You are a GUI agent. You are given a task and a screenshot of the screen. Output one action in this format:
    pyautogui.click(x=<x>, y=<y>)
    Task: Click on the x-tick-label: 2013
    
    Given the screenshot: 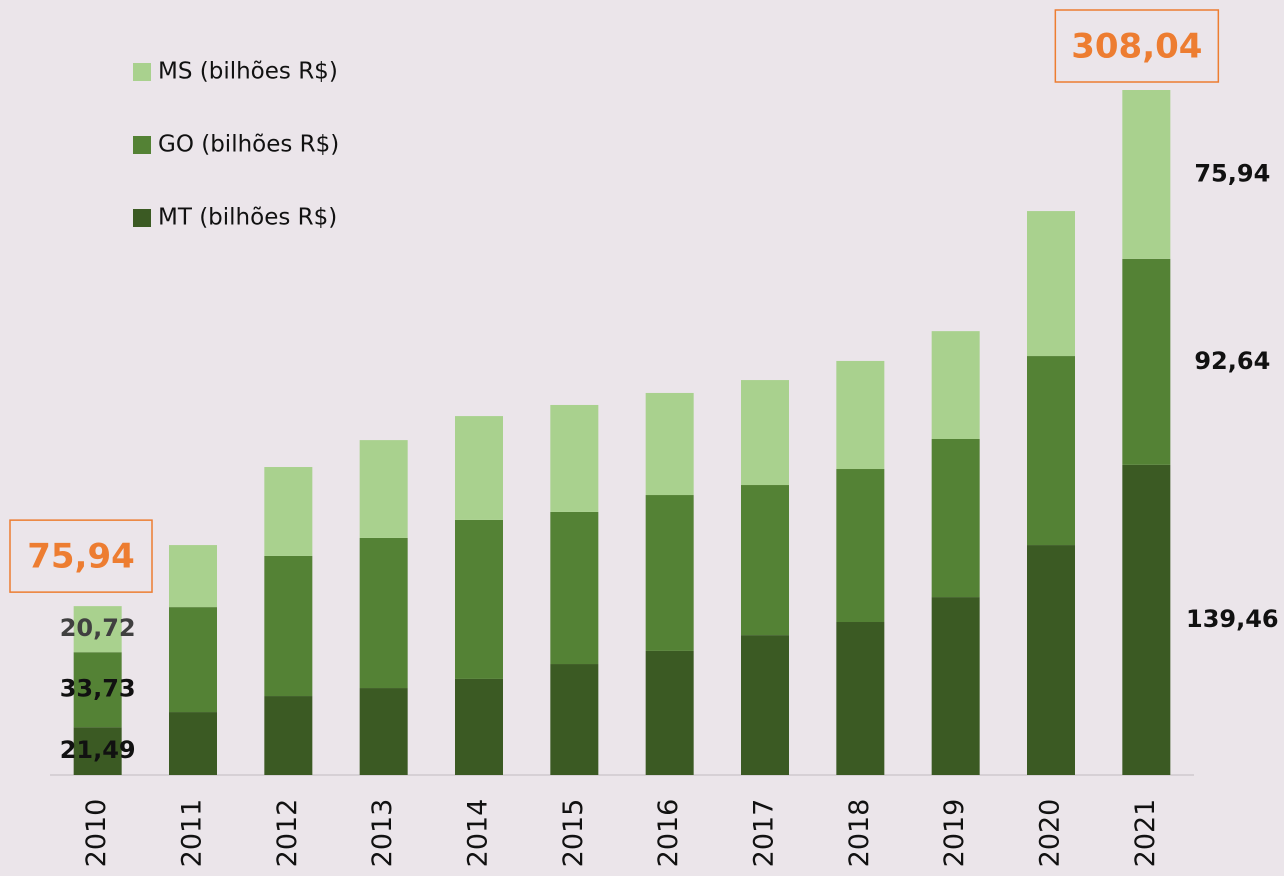 What is the action you would take?
    pyautogui.click(x=382, y=833)
    